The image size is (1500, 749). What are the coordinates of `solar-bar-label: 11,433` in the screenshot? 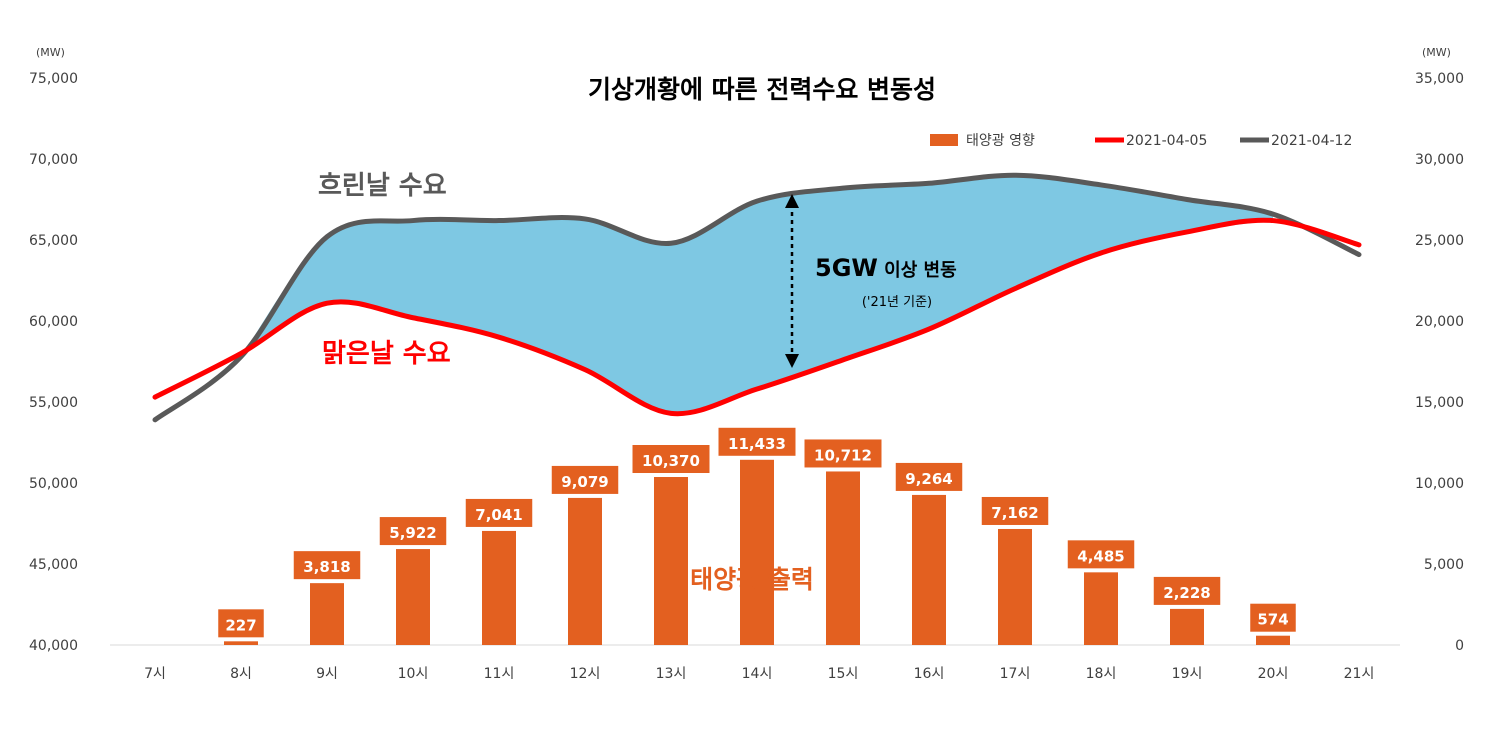 It's located at (757, 444).